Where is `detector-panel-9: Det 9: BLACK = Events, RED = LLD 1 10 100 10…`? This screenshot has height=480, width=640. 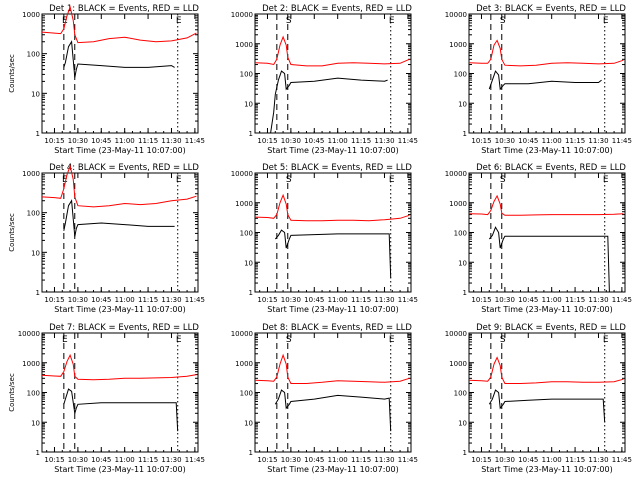 detector-panel-9: Det 9: BLACK = Events, RED = LLD 1 10 100 10… is located at coordinates (538, 398).